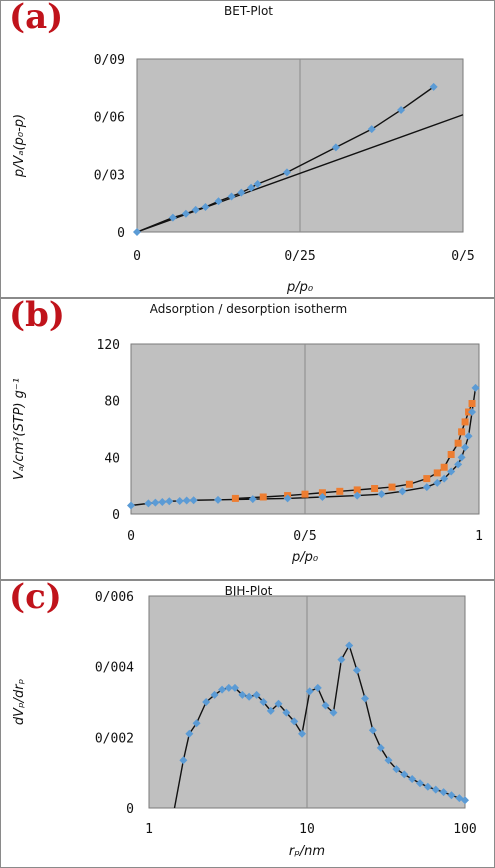  What do you see at coordinates (108, 345) in the screenshot?
I see `y-tick-label: 120` at bounding box center [108, 345].